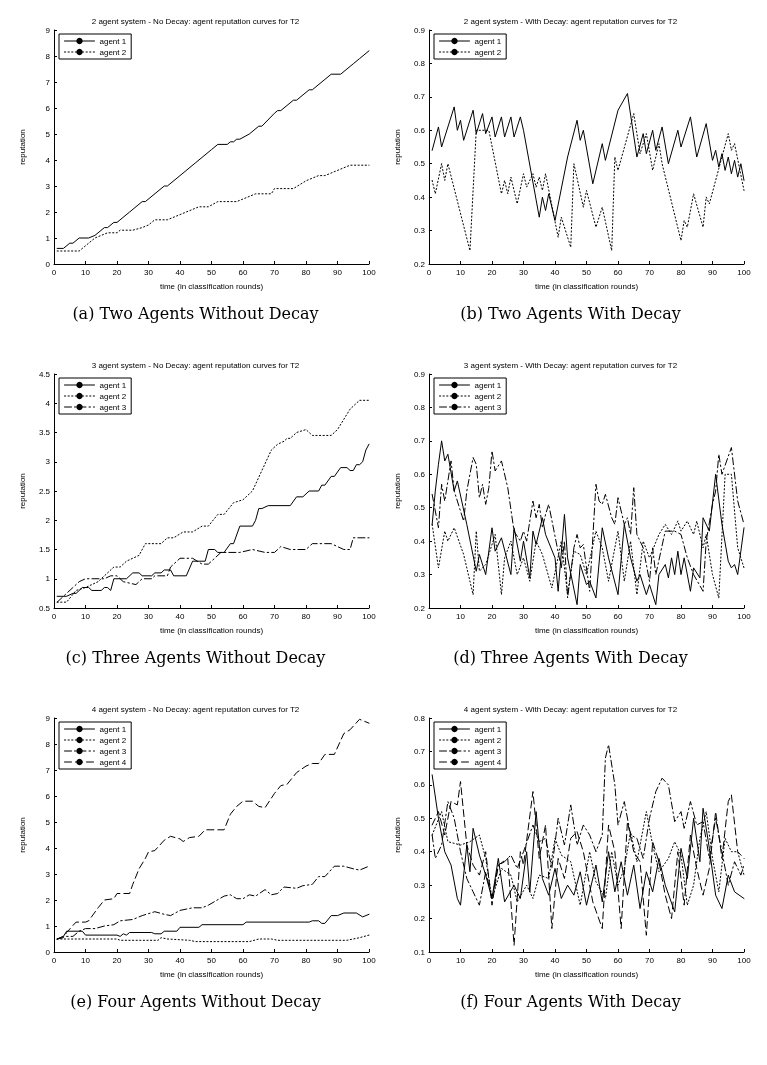  What do you see at coordinates (570, 365) in the screenshot?
I see `chart-title: 3 agent system - With Decay: agent reputation curves for T2` at bounding box center [570, 365].